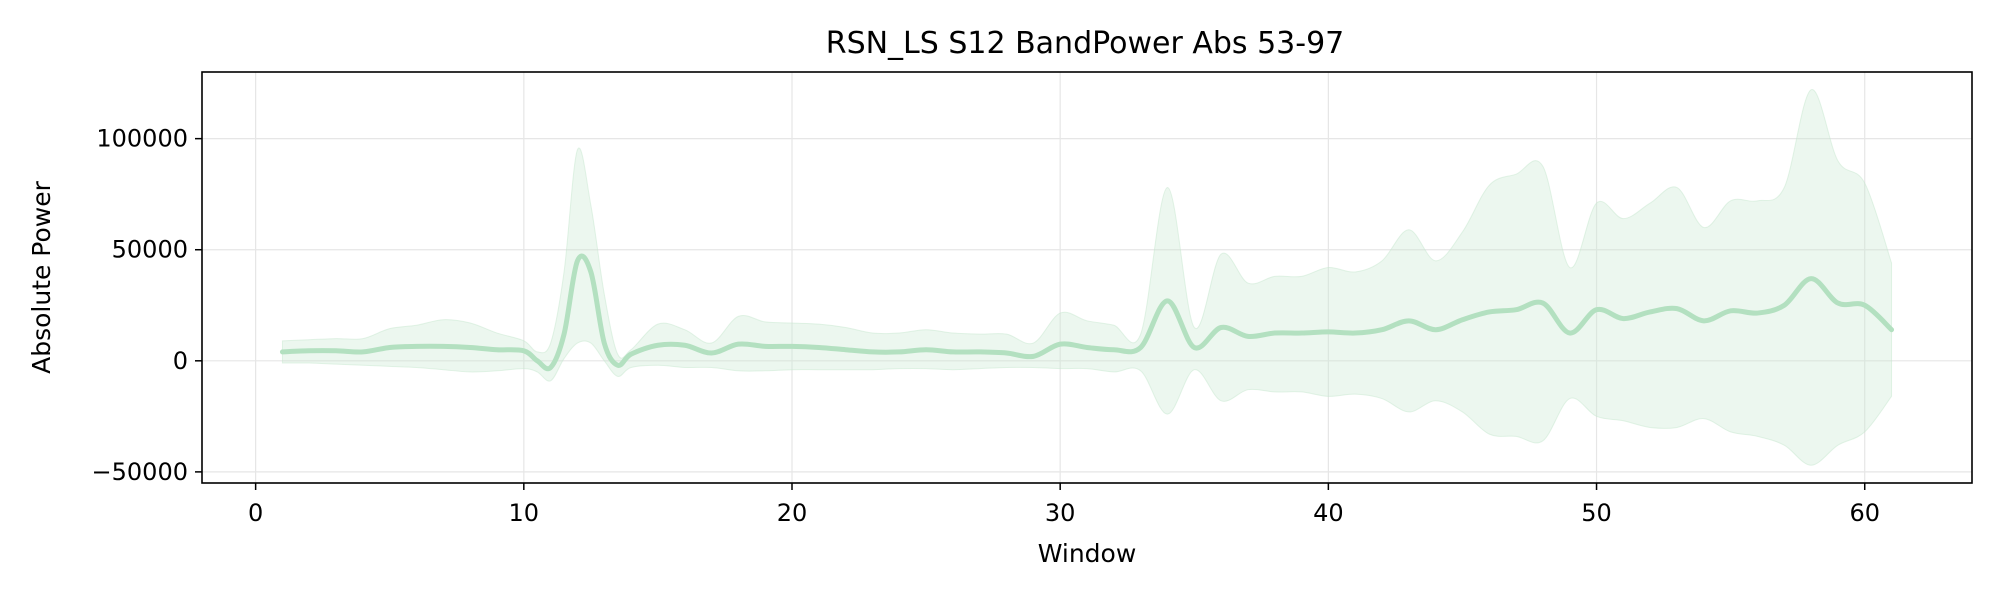  I want to click on y-tick-label: 0, so click(180, 361).